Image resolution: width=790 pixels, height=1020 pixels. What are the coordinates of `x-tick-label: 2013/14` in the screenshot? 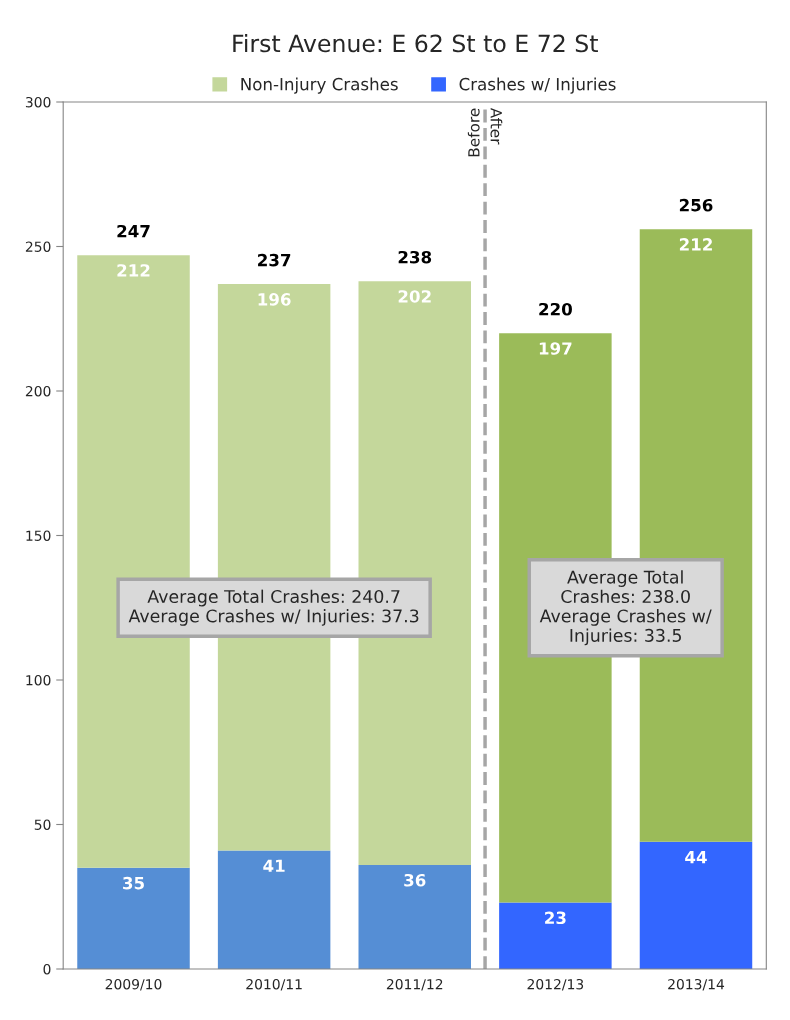 It's located at (696, 984).